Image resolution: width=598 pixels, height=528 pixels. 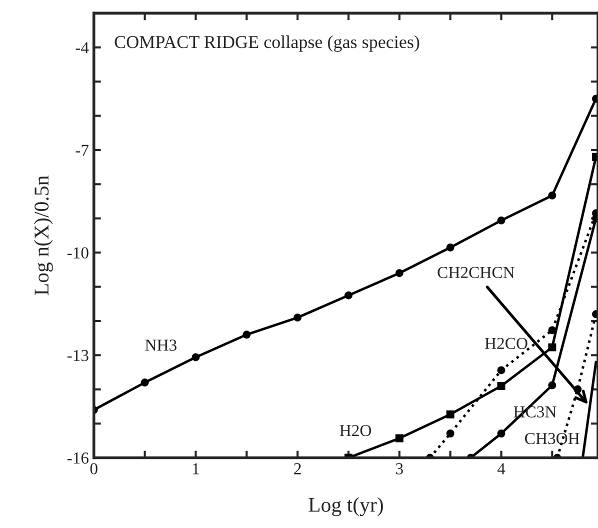 I want to click on annotation: COMPACT RIDGE collapse (gas species), so click(x=267, y=43).